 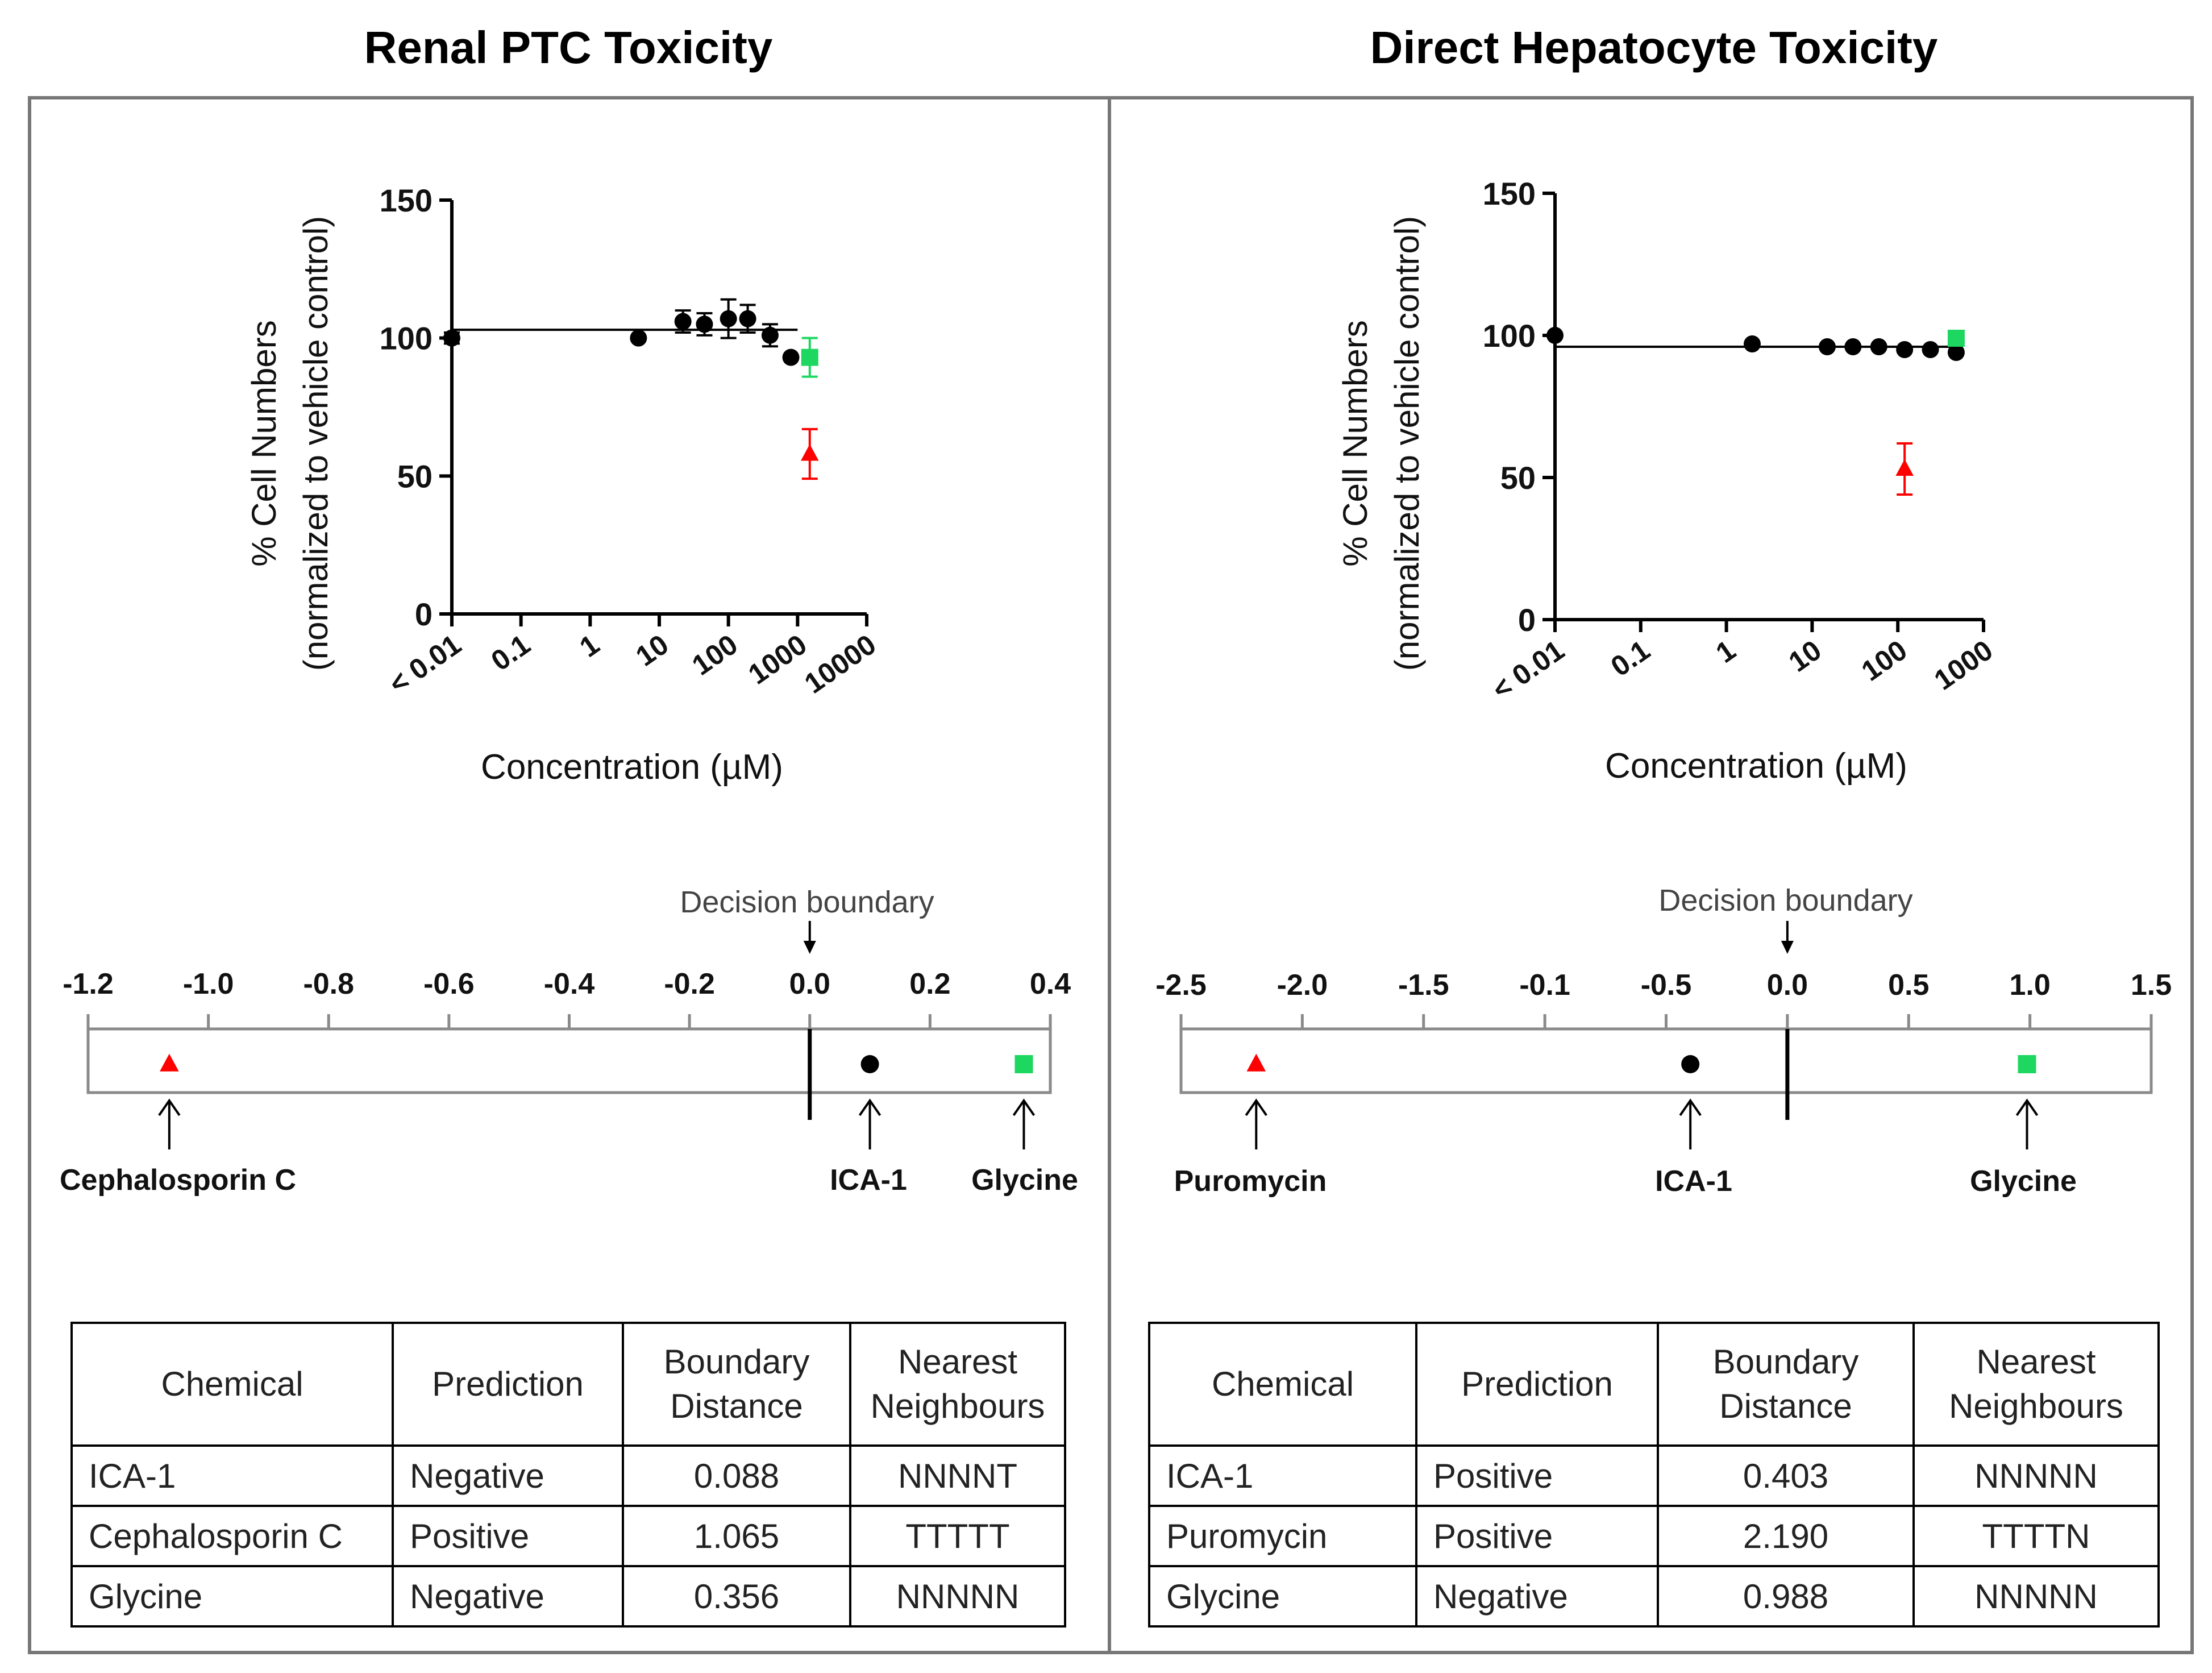 What do you see at coordinates (653, 650) in the screenshot?
I see `renal-x-tick-label: 10` at bounding box center [653, 650].